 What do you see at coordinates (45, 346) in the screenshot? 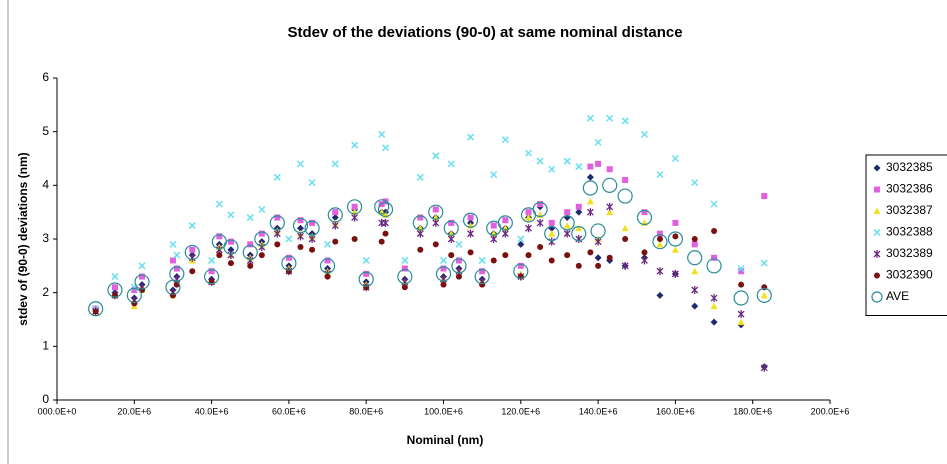
I see `y-tick-label: 1` at bounding box center [45, 346].